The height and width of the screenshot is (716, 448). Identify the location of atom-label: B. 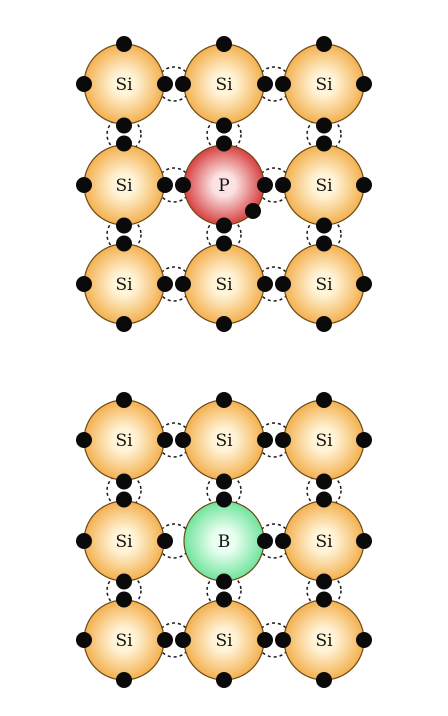
(224, 542).